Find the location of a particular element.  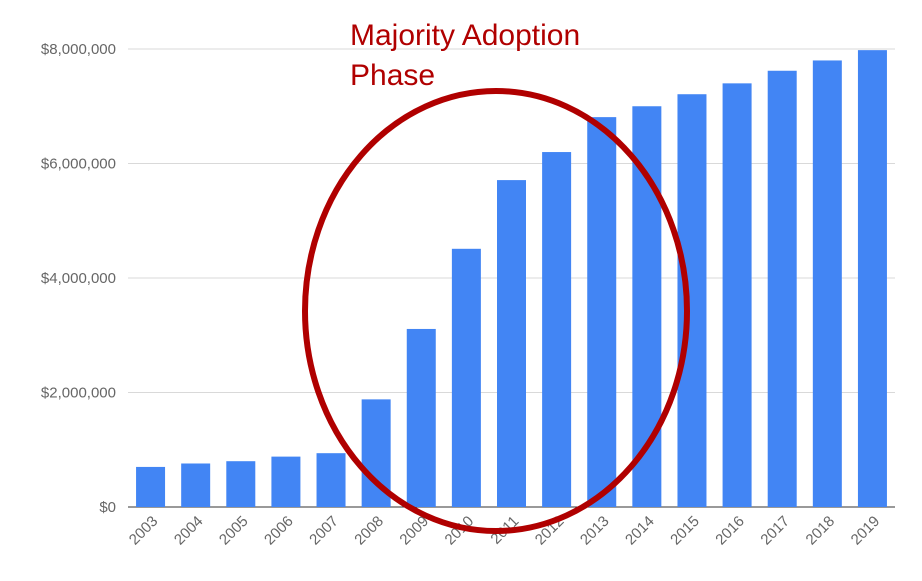

x-tick-label: 2003 is located at coordinates (144, 531).